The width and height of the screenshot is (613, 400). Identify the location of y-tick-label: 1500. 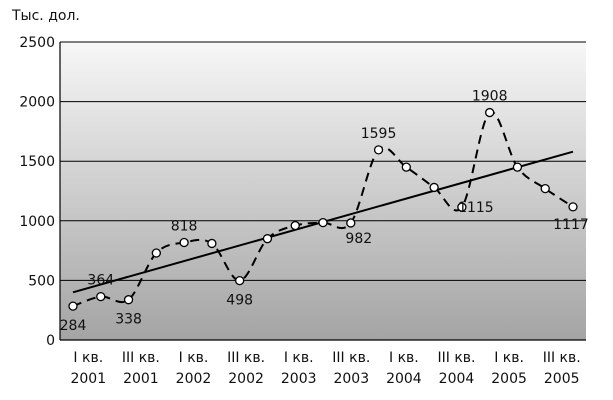
(37, 162).